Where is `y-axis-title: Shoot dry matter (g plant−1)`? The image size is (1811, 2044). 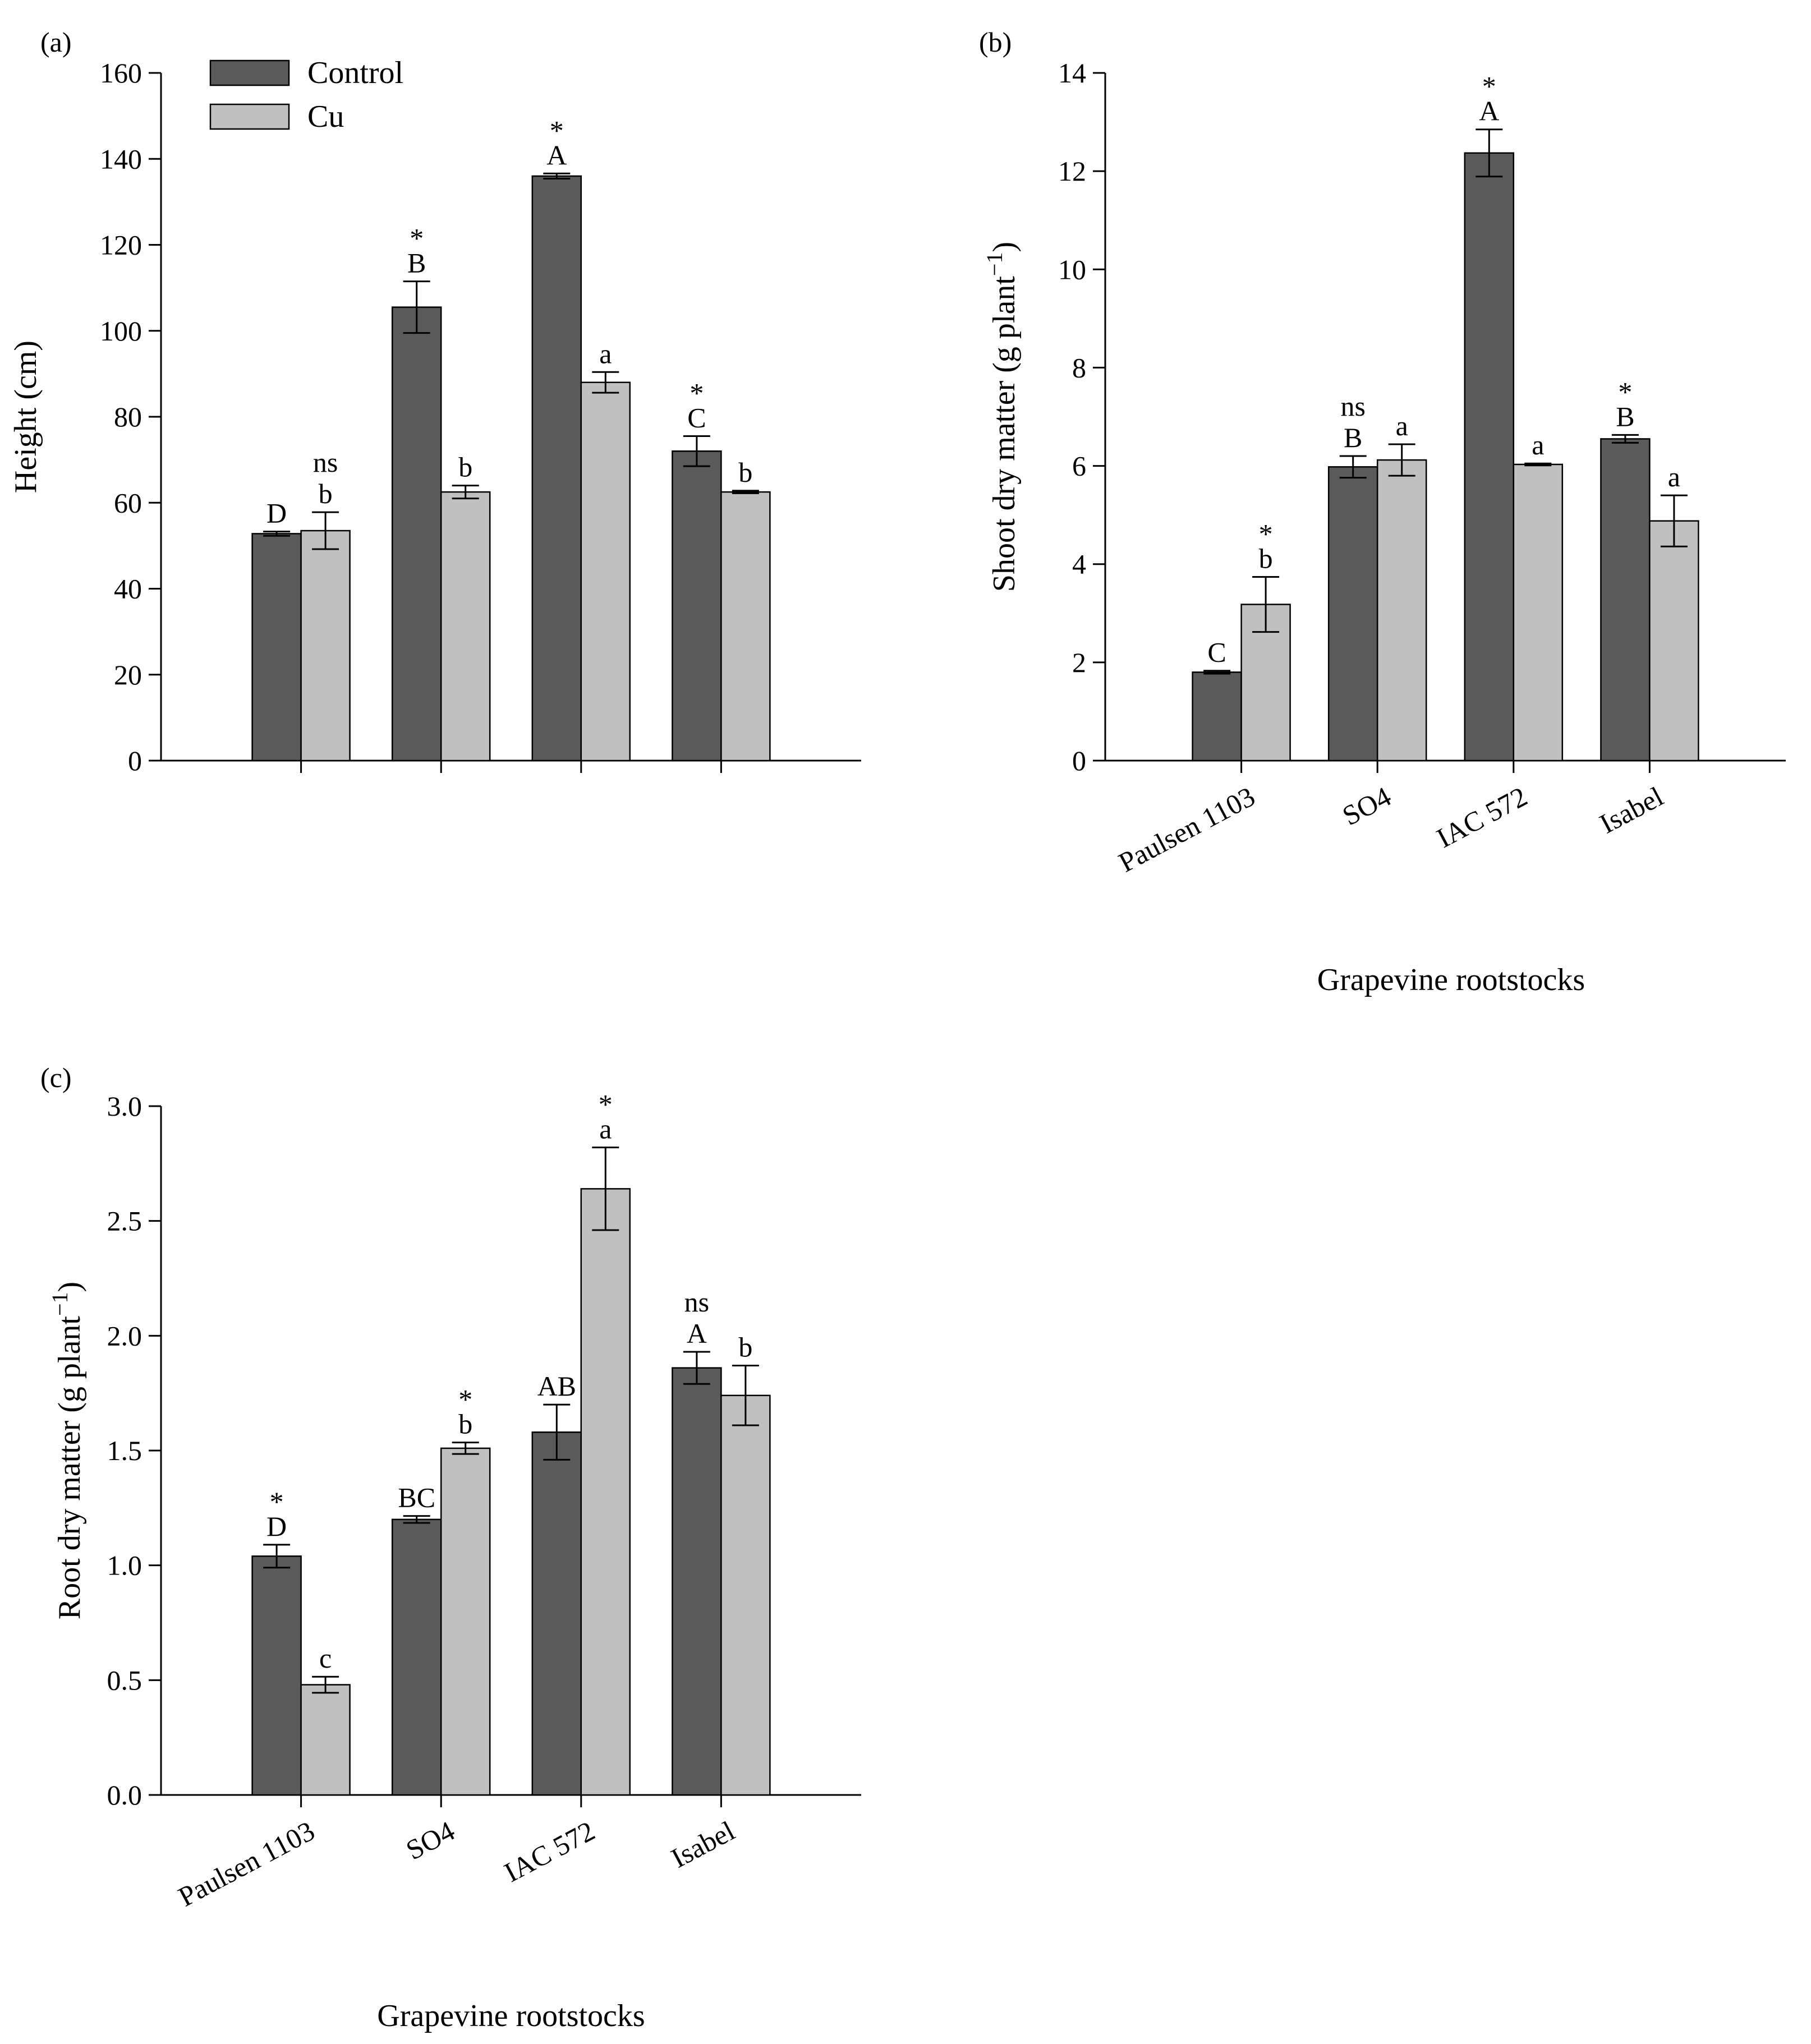 y-axis-title: Shoot dry matter (g plant−1) is located at coordinates (1002, 417).